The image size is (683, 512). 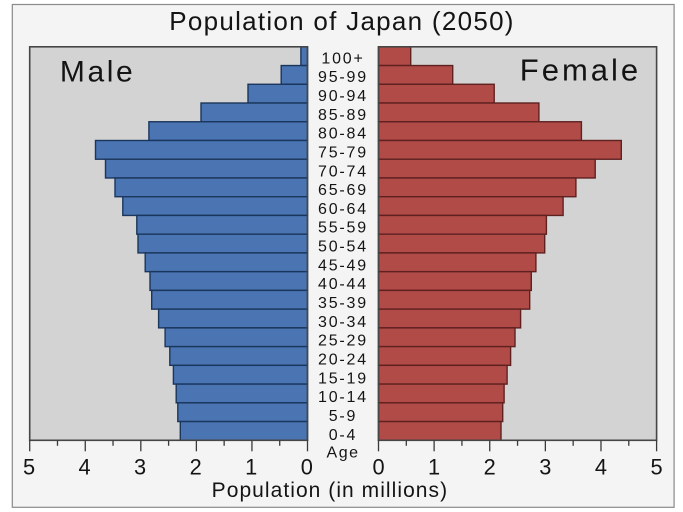 What do you see at coordinates (343, 341) in the screenshot?
I see `svg-text: 25-29` at bounding box center [343, 341].